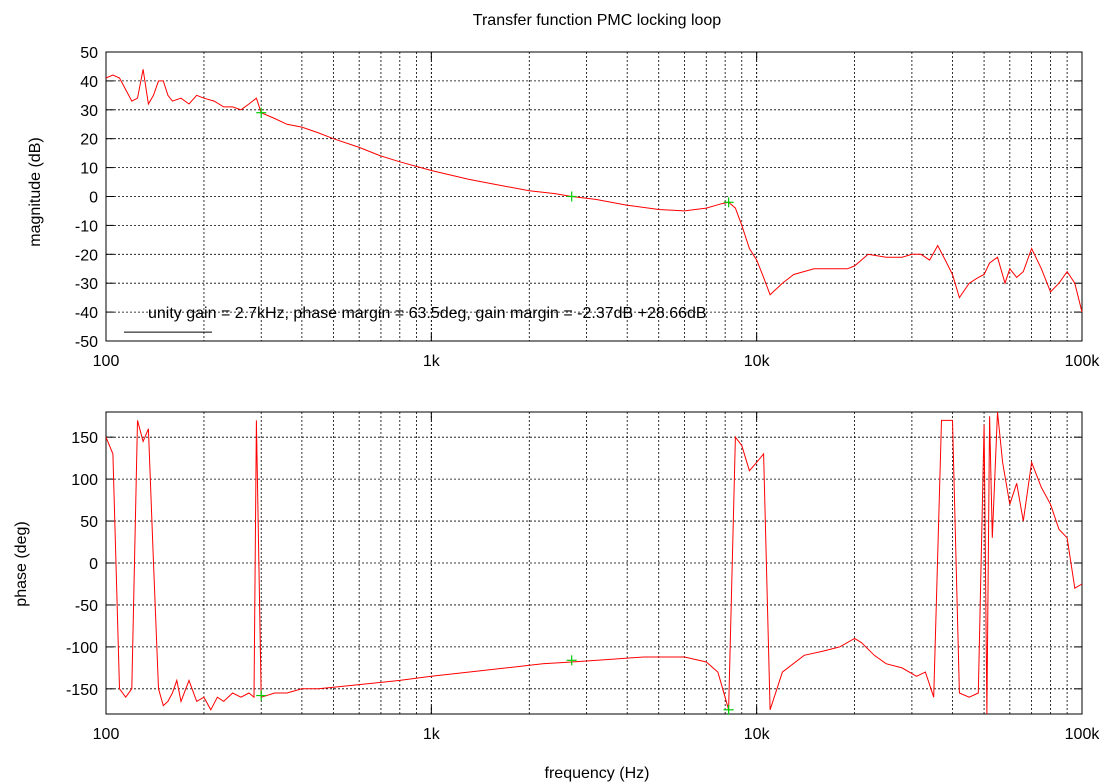  Describe the element at coordinates (86, 313) in the screenshot. I see `magnitude-y-tick-label: -40` at that location.